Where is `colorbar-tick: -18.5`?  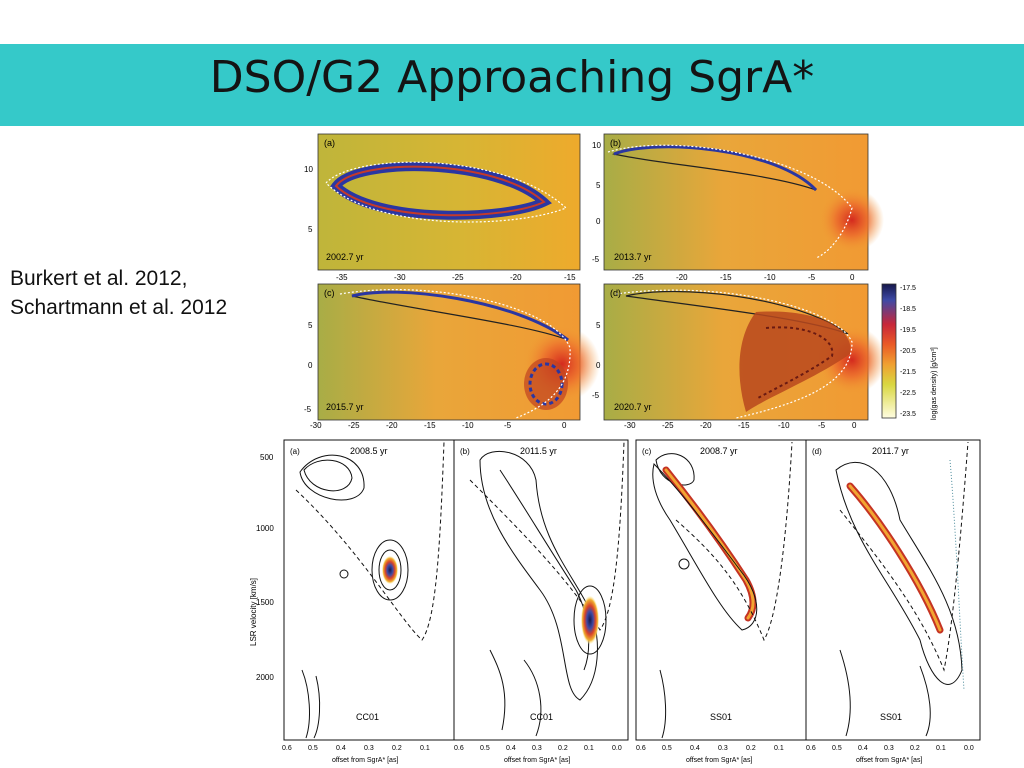
colorbar-tick: -18.5 is located at coordinates (908, 309).